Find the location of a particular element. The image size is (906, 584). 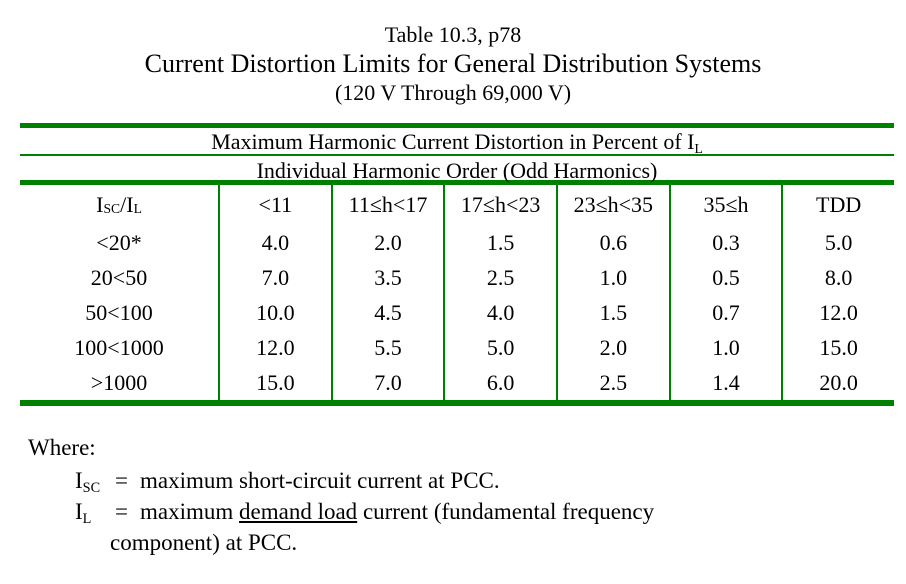

row-label: 20<50 is located at coordinates (119, 277).